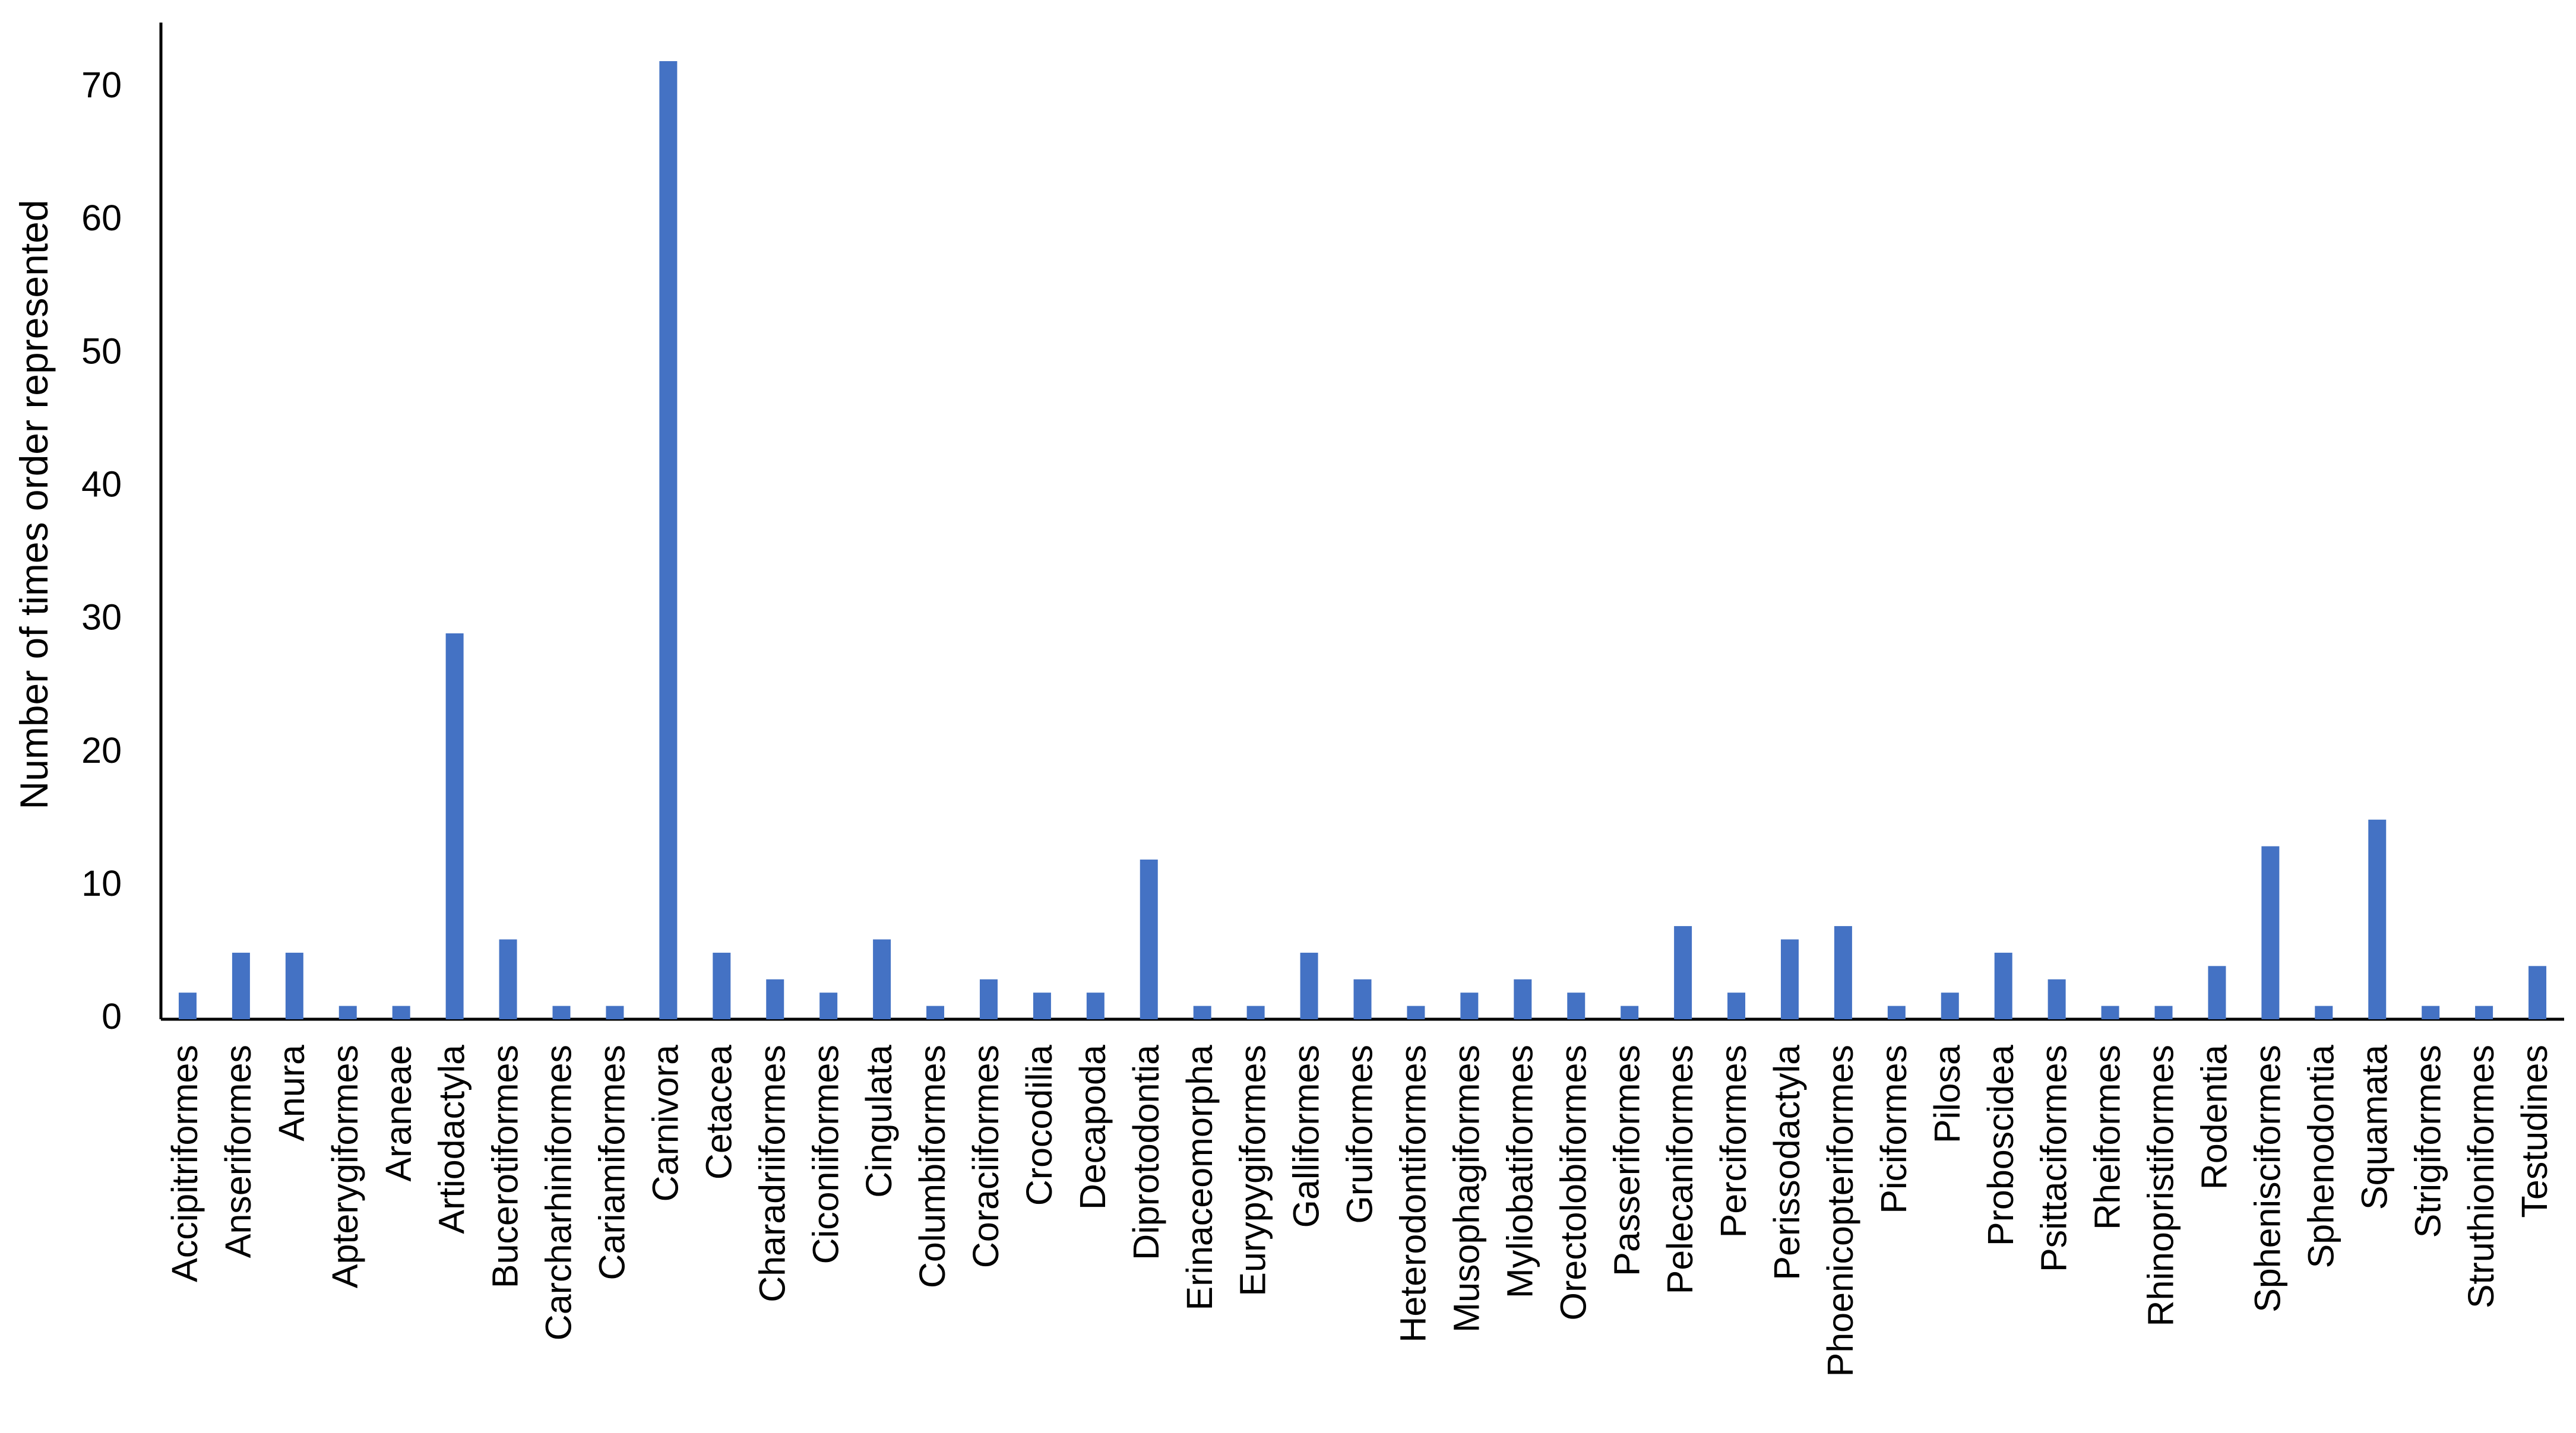 Image resolution: width=2576 pixels, height=1433 pixels. Describe the element at coordinates (101, 550) in the screenshot. I see `y-tick-labels: 0 10 20 30 40 50 60 70` at that location.